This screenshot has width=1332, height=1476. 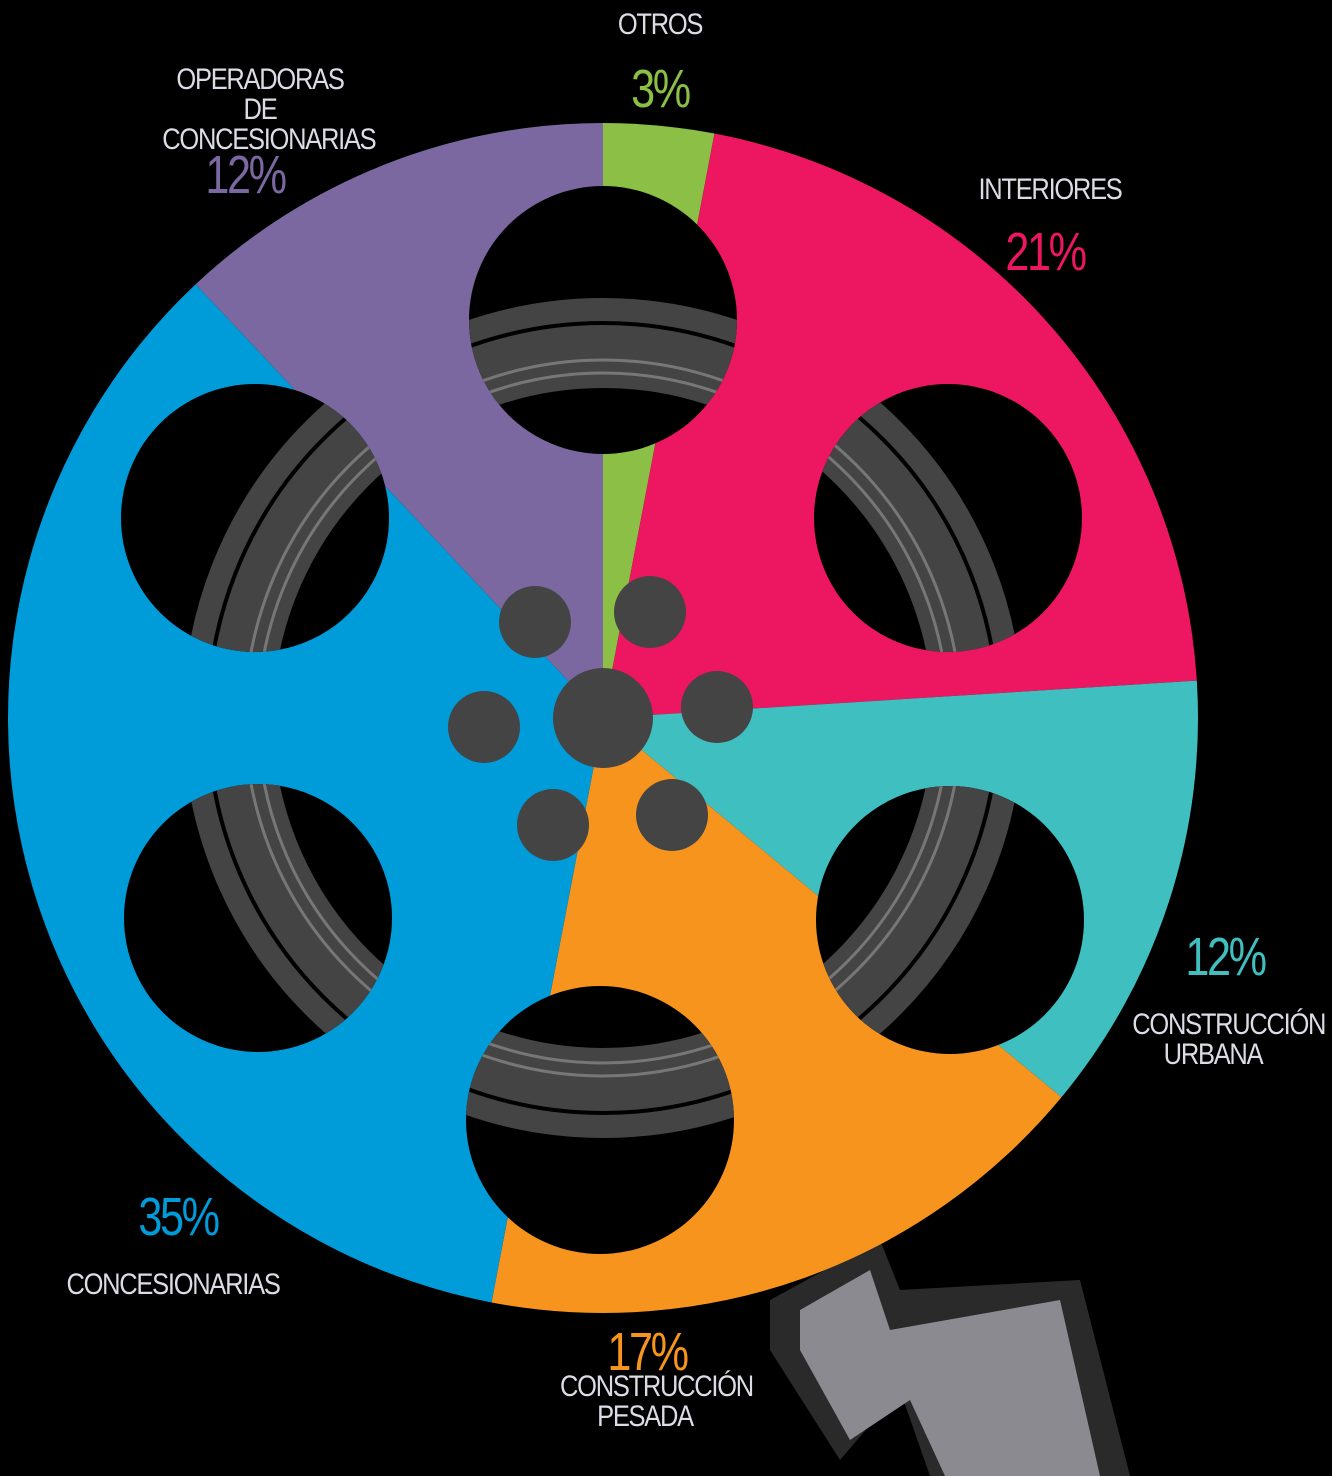 I want to click on slice-label: CONSTRUCCIÓN PESADA, so click(x=657, y=1401).